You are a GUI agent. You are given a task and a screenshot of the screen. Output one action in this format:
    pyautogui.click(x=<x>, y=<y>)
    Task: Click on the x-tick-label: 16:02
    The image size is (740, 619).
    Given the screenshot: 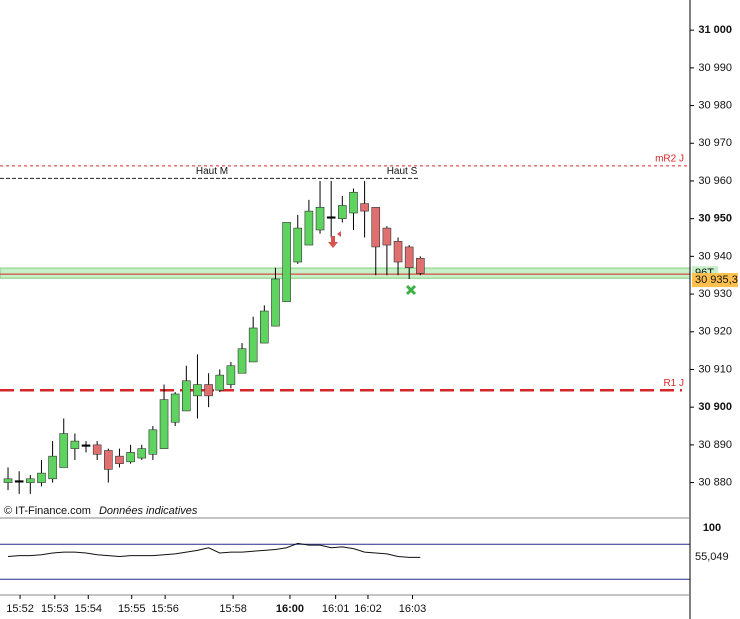 What is the action you would take?
    pyautogui.click(x=368, y=609)
    